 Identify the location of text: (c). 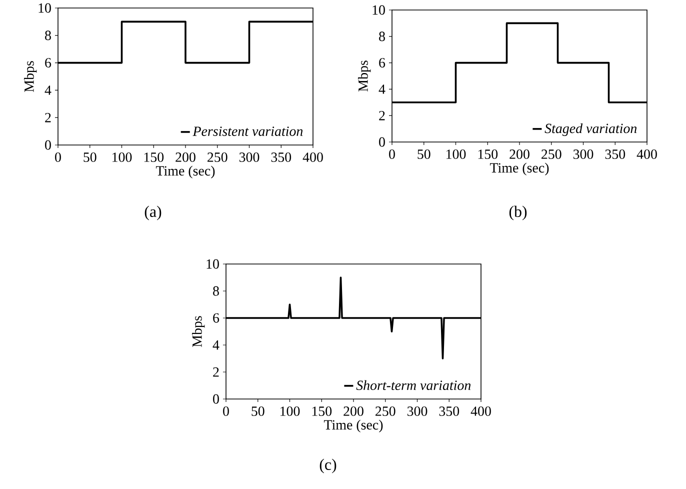
(328, 466).